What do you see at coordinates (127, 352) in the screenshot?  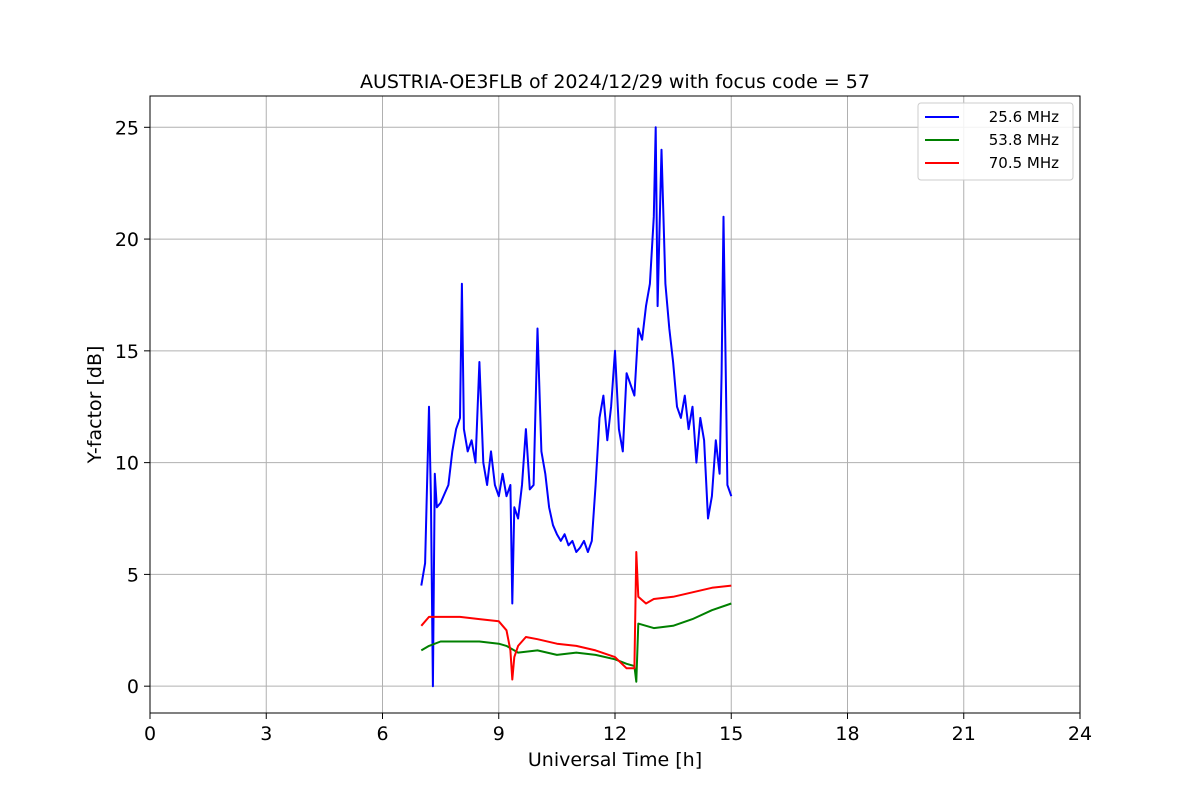 I see `y-tick-label: 15` at bounding box center [127, 352].